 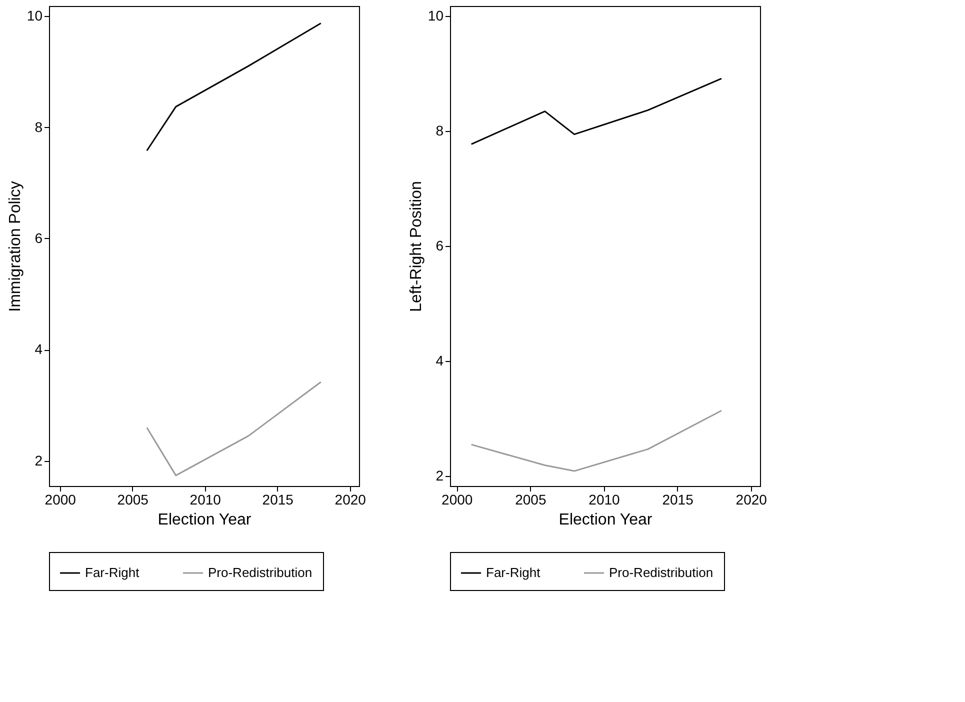 What do you see at coordinates (416, 246) in the screenshot?
I see `y-axis-title: Left-Right Position` at bounding box center [416, 246].